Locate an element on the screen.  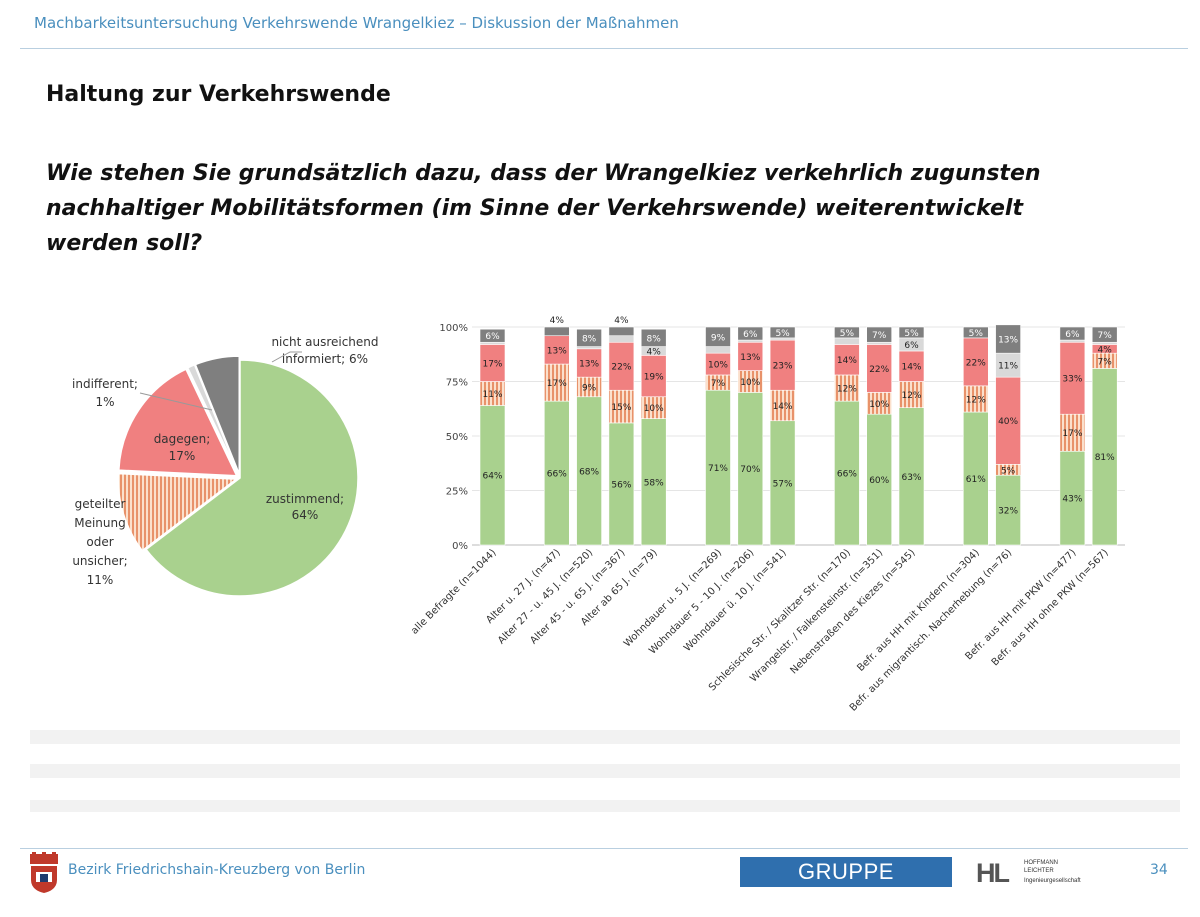
data-label-dagegen: 4% is located at coordinates (1105, 350).